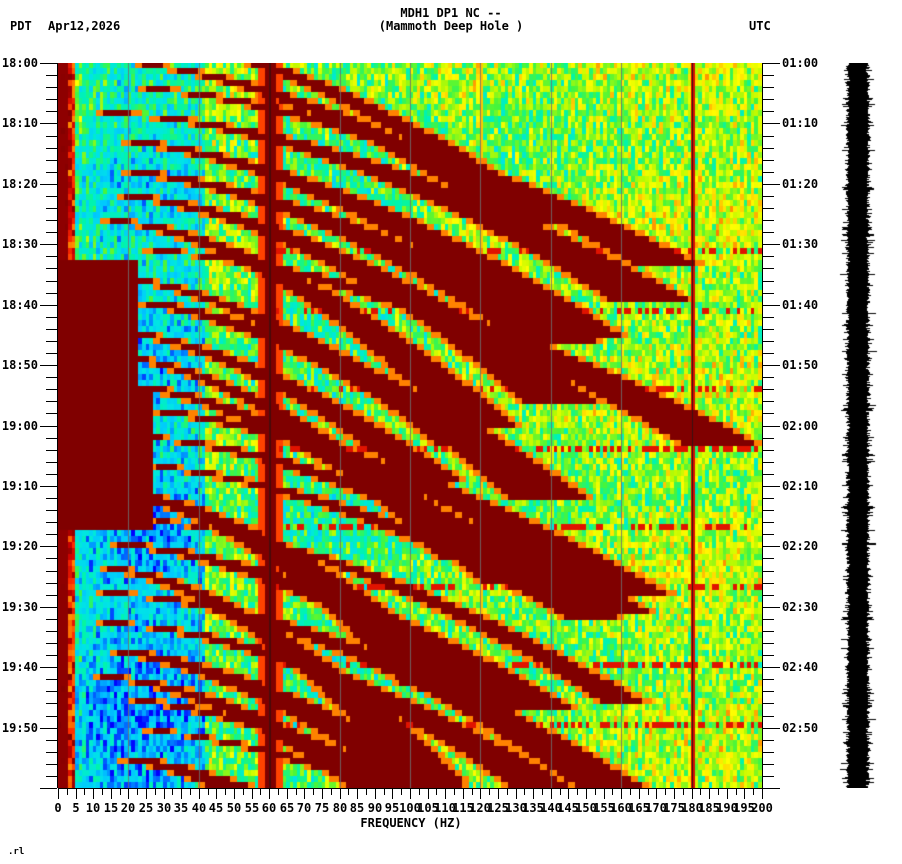 This screenshot has width=902, height=864. Describe the element at coordinates (19, 184) in the screenshot. I see `y-axis-tick-label: 18:20` at that location.